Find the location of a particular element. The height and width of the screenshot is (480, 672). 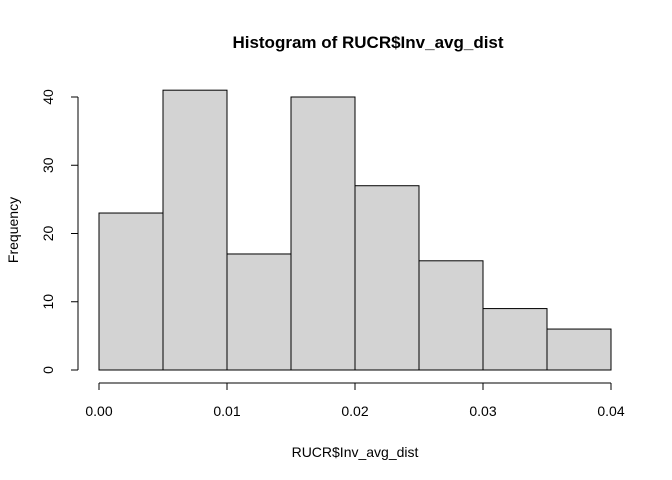

y-tick-label: 20 is located at coordinates (48, 234).